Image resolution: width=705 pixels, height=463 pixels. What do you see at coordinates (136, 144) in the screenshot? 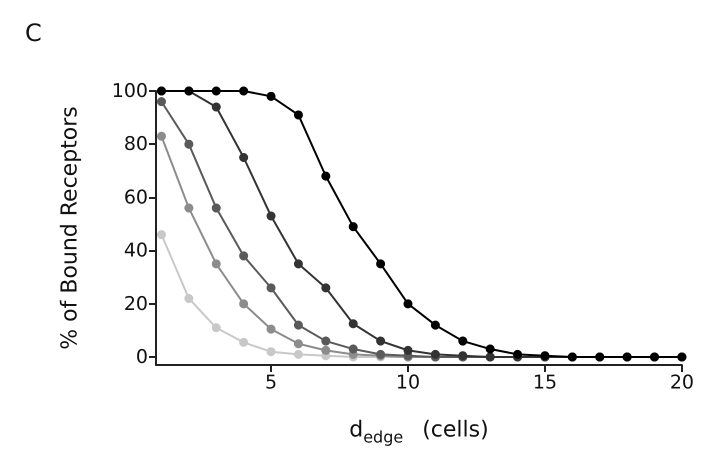
I see `y-tick-label: 80` at bounding box center [136, 144].